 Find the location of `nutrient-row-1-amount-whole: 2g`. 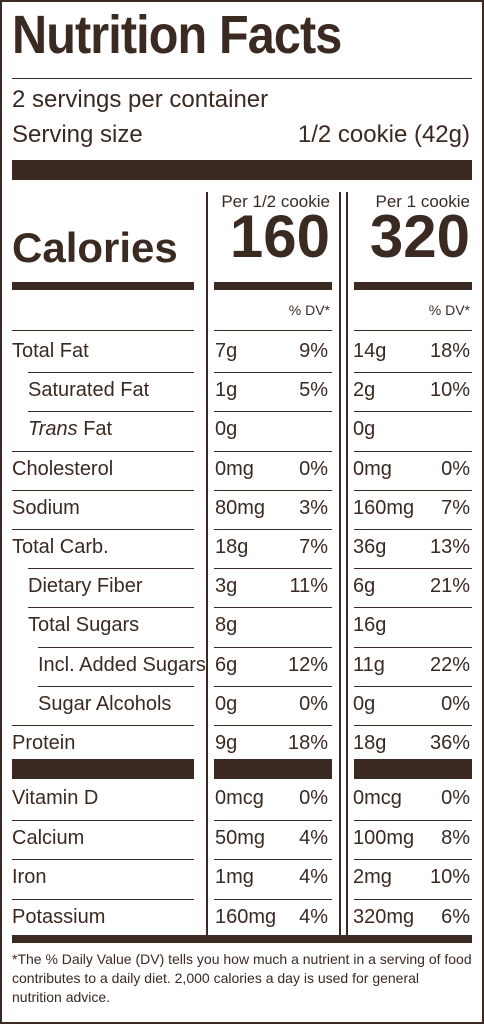

nutrient-row-1-amount-whole: 2g is located at coordinates (364, 390).